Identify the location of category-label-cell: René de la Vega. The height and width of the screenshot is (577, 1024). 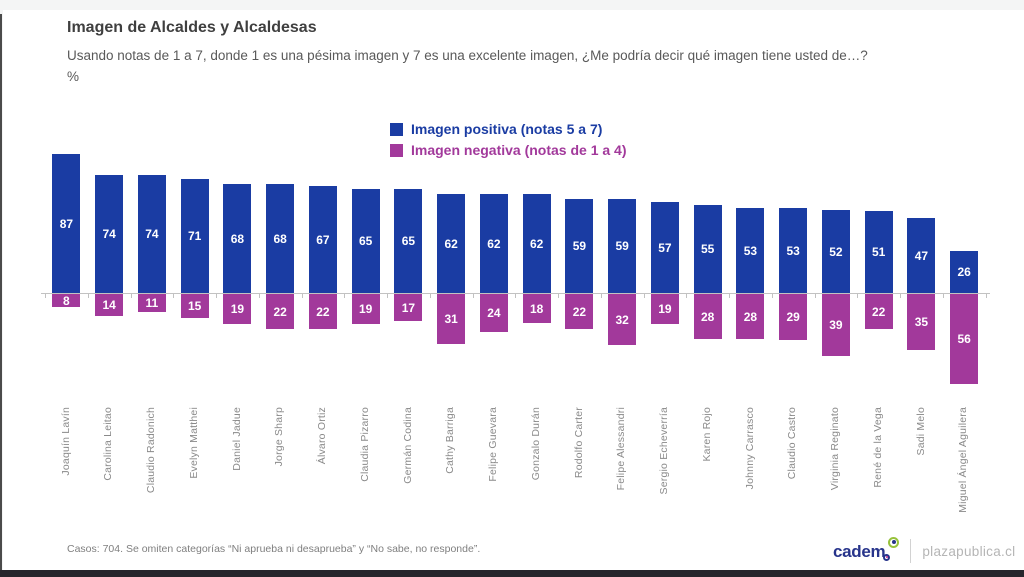
(878, 469).